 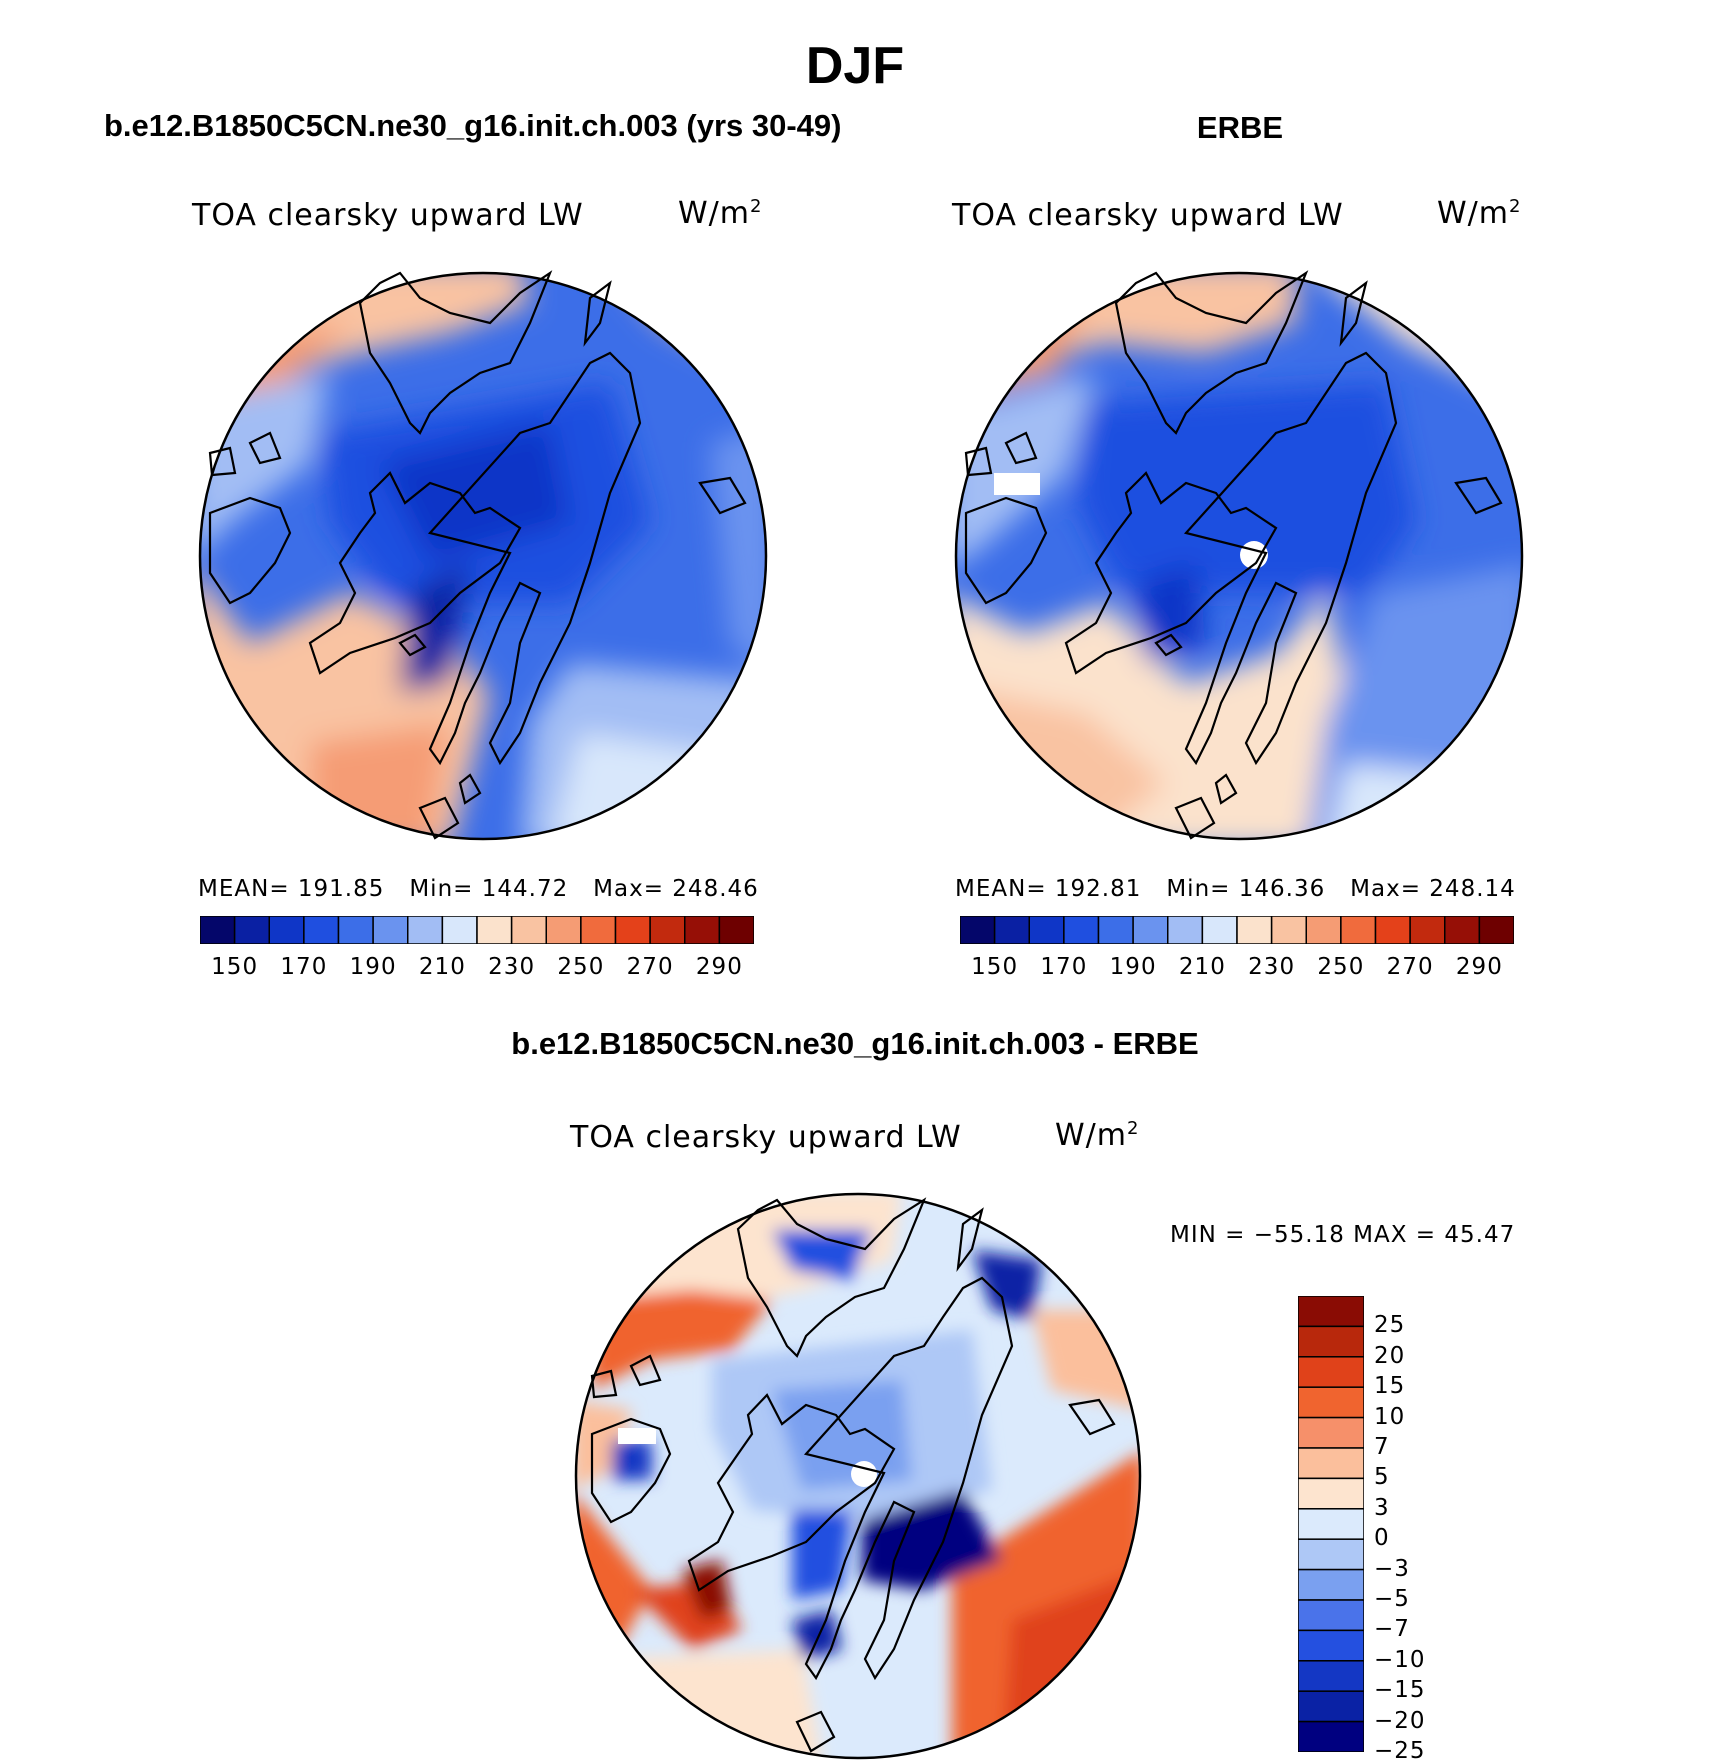 What do you see at coordinates (1240, 127) in the screenshot?
I see `panel-title-obs: ERBE` at bounding box center [1240, 127].